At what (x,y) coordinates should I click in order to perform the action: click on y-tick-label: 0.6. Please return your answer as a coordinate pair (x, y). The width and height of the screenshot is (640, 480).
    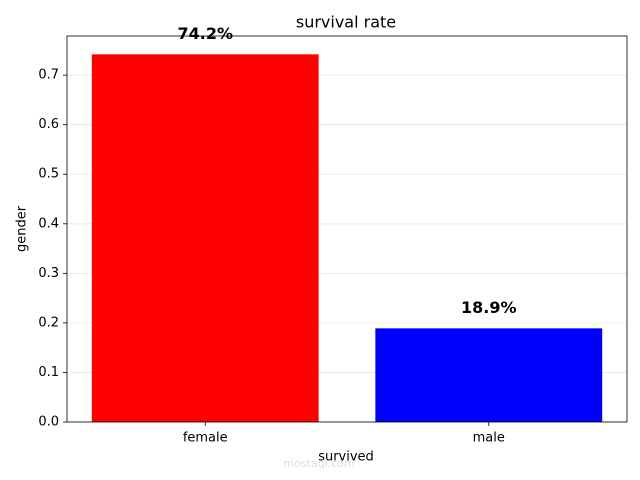
    Looking at the image, I should click on (48, 124).